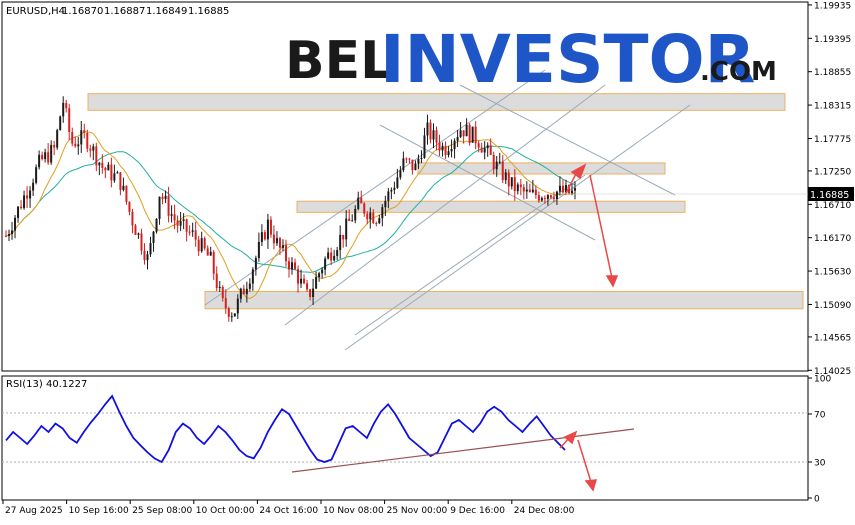 This screenshot has height=525, width=855. I want to click on ohlc-value: 1.16887, so click(124, 11).